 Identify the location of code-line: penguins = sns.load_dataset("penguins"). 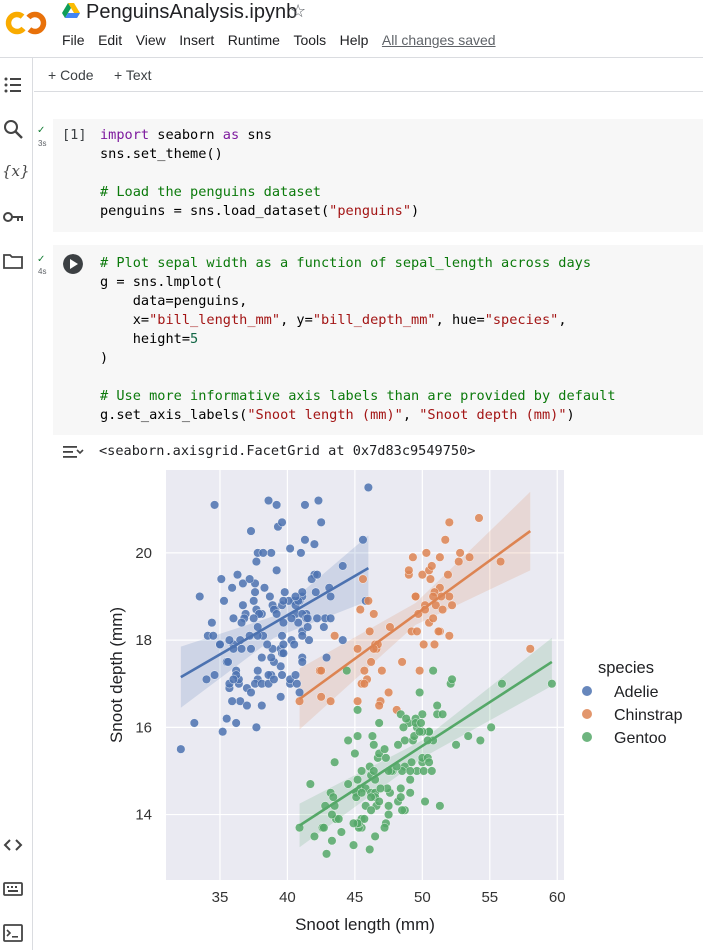
(260, 211).